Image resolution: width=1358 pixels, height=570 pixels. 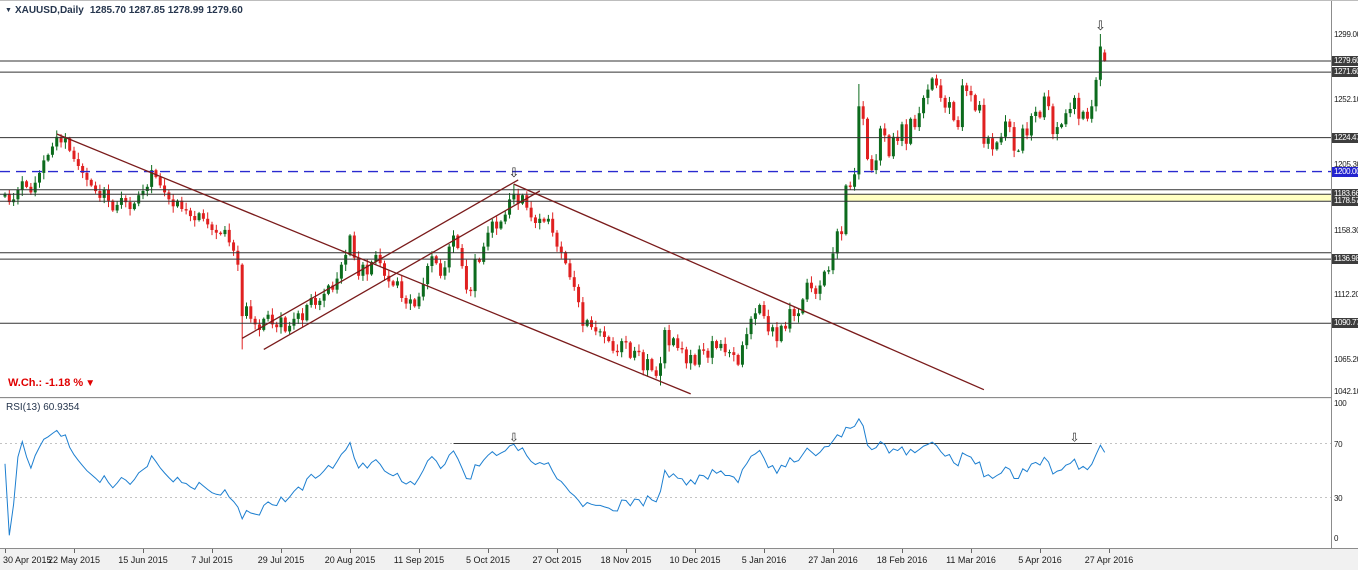 What do you see at coordinates (1346, 391) in the screenshot?
I see `price-axis-label: 1042.10` at bounding box center [1346, 391].